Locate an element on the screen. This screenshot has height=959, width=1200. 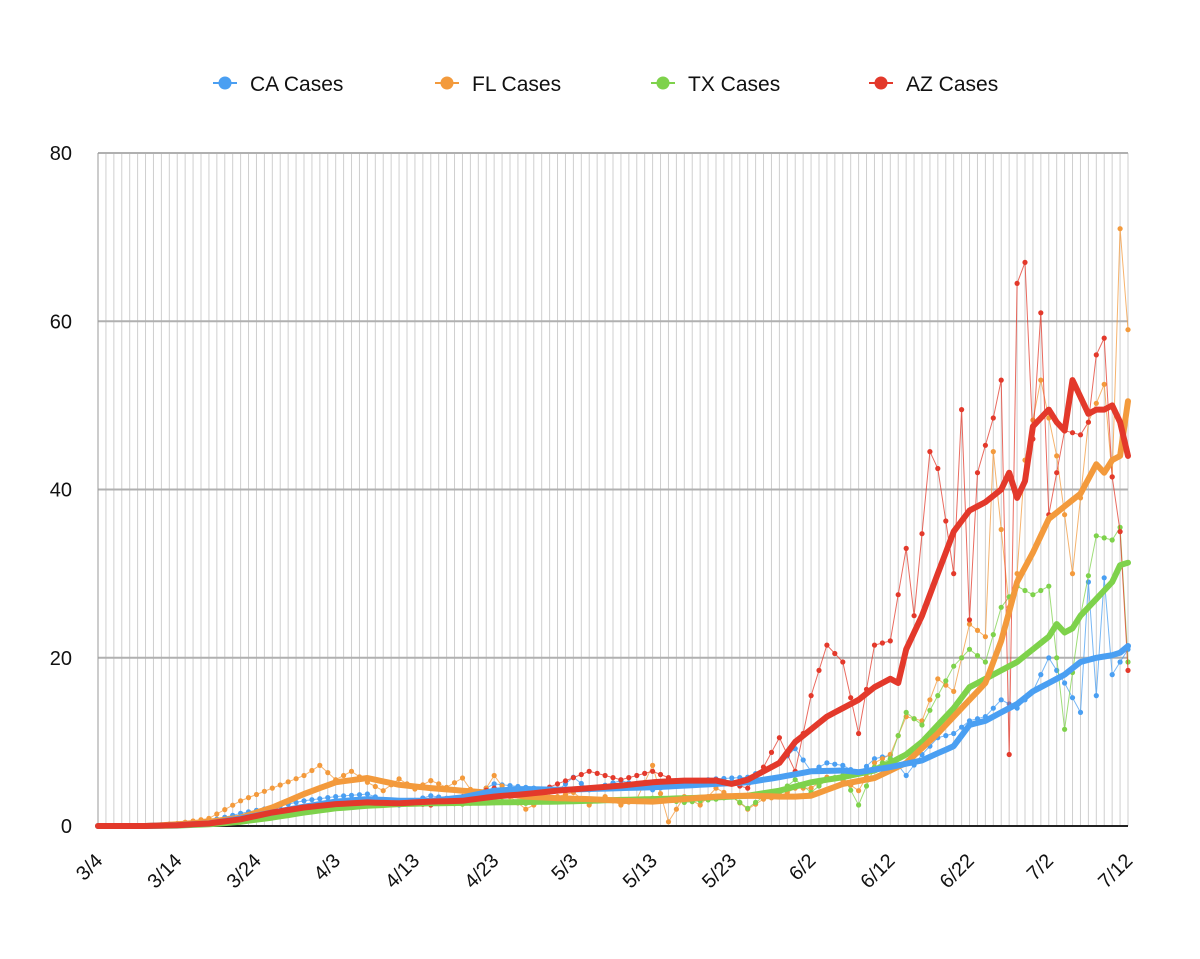
legend-item: CA Cases is located at coordinates (278, 84).